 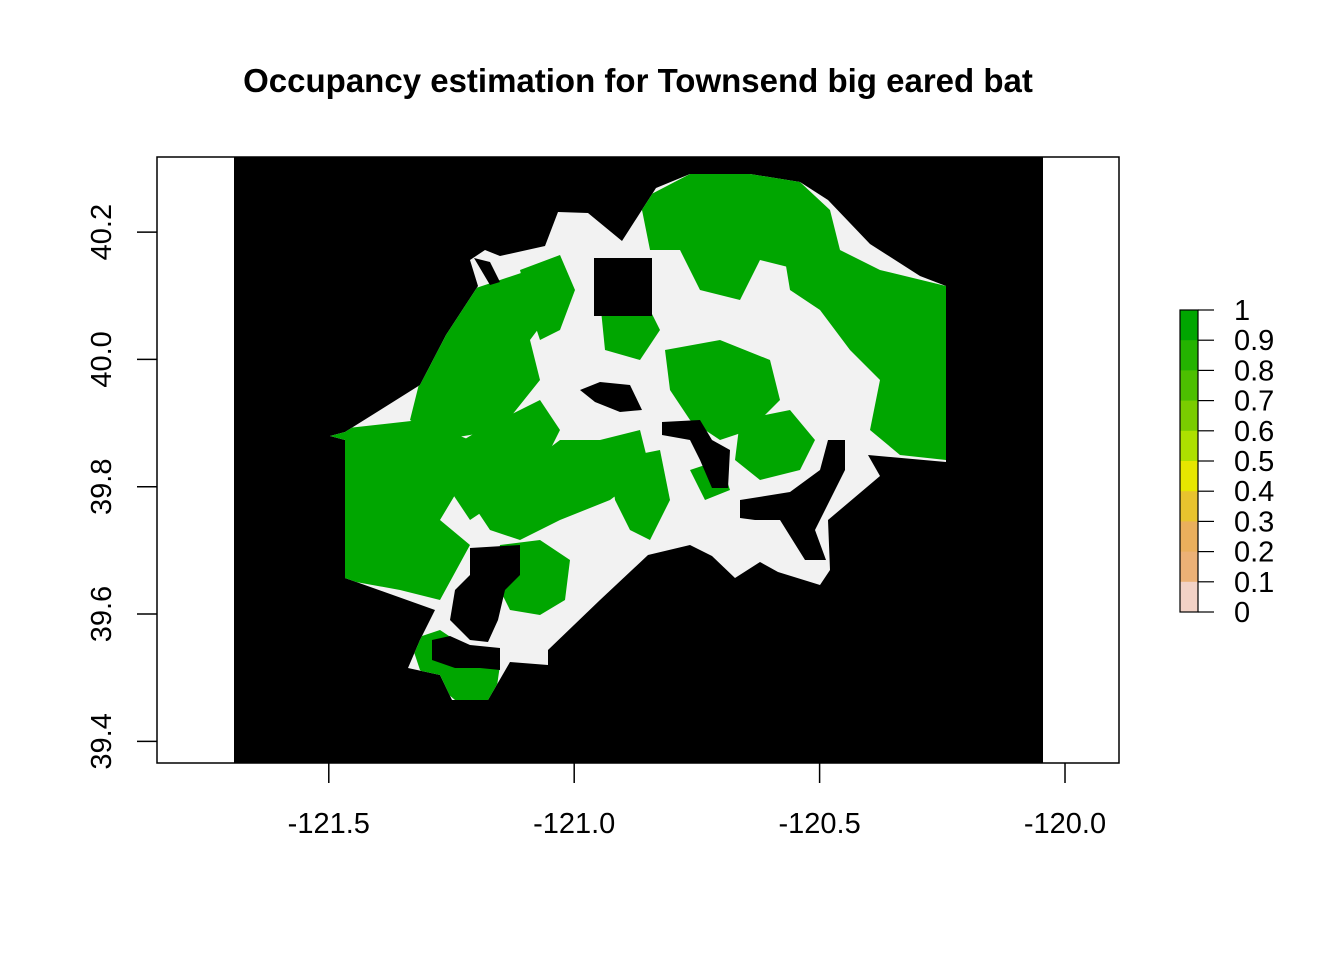 I want to click on y-tick-label: 39.4, so click(x=102, y=741).